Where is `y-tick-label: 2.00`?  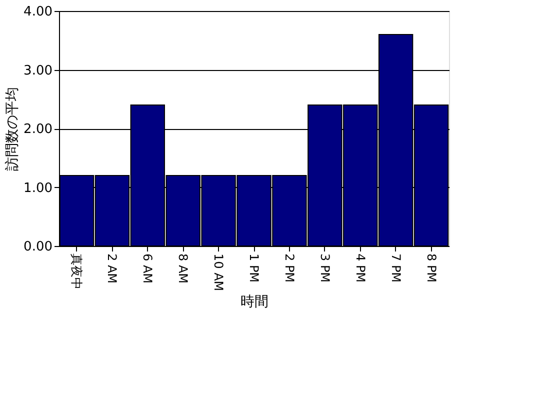
y-tick-label: 2.00 is located at coordinates (38, 129).